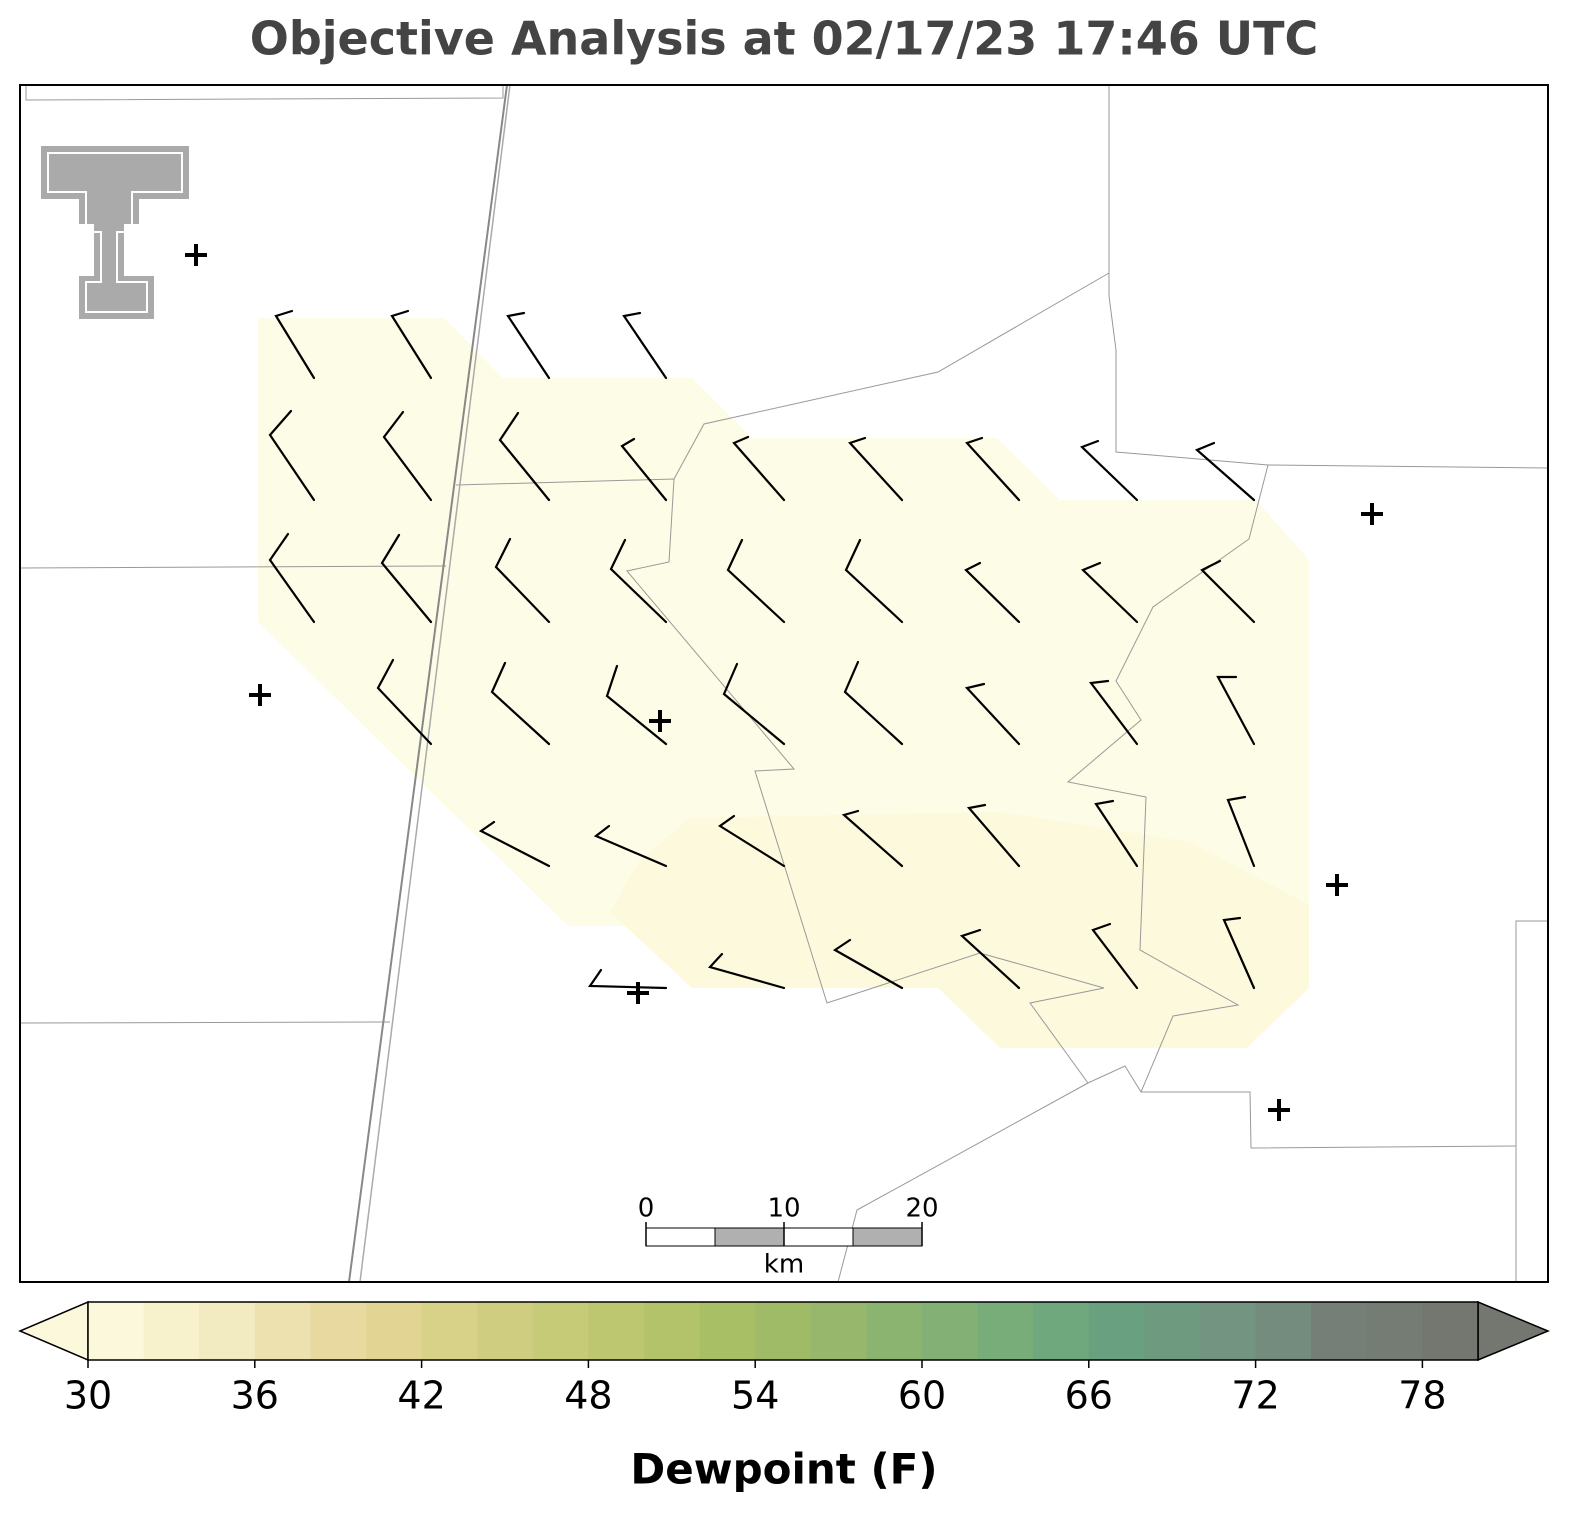  What do you see at coordinates (88, 1396) in the screenshot?
I see `colorbar-tick-label: 30` at bounding box center [88, 1396].